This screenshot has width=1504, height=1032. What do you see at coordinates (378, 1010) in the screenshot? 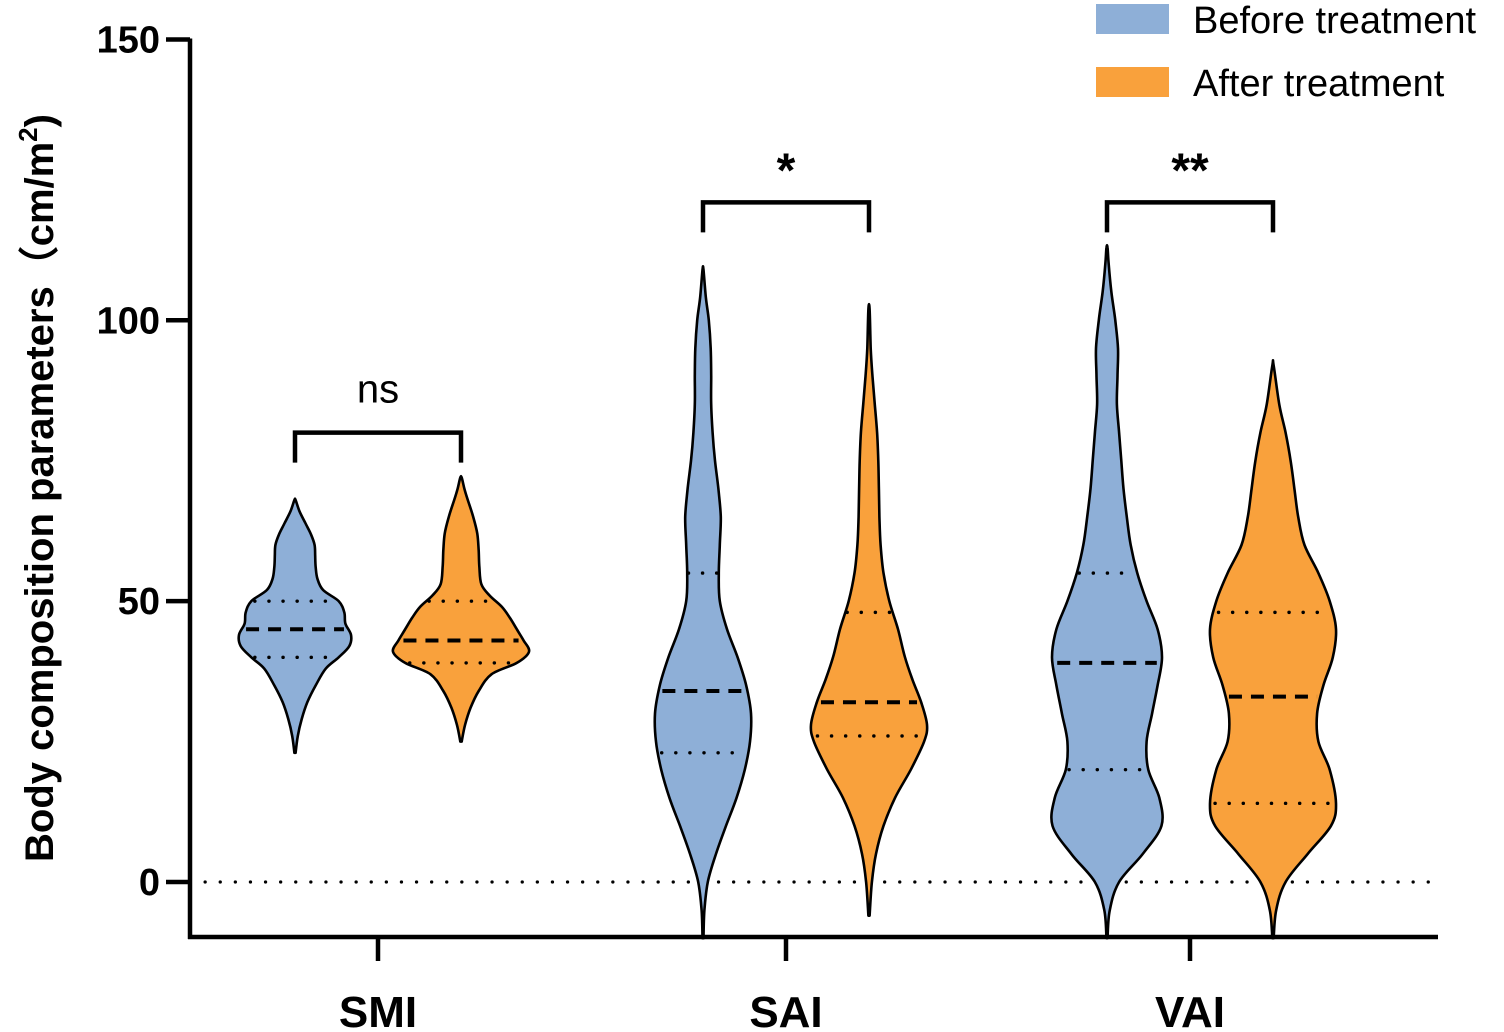
I see `x-category-label-smi: SMI` at bounding box center [378, 1010].